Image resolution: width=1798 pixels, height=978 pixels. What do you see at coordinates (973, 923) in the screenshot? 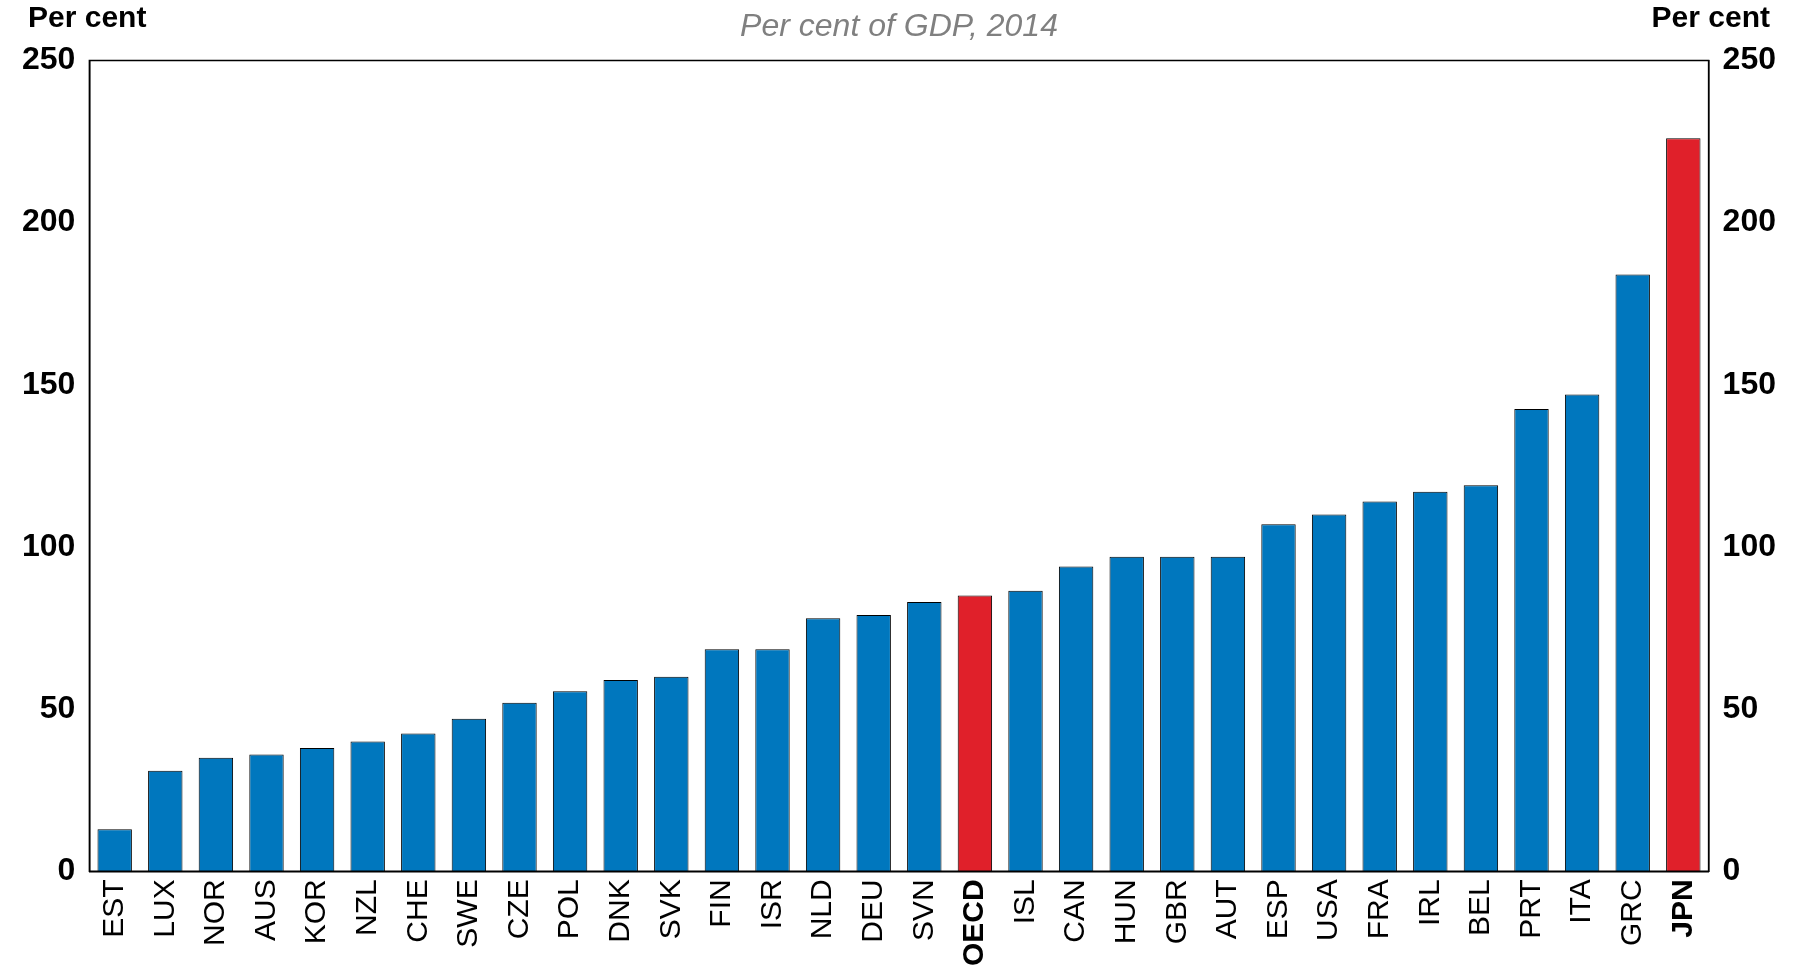
I see `x-tick-label: OECD` at bounding box center [973, 923].